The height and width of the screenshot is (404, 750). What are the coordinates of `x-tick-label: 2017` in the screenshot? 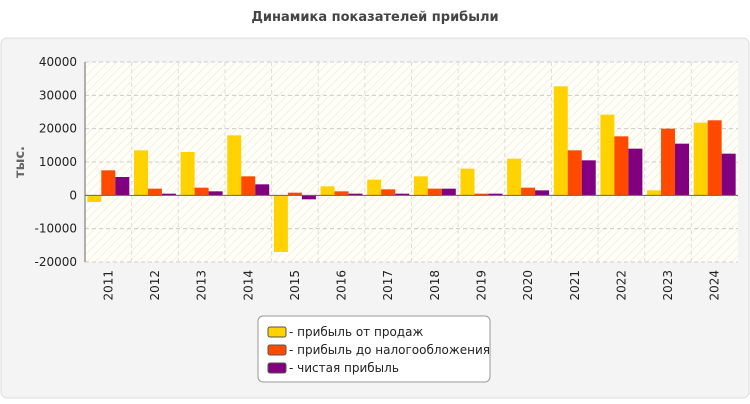 It's located at (388, 285).